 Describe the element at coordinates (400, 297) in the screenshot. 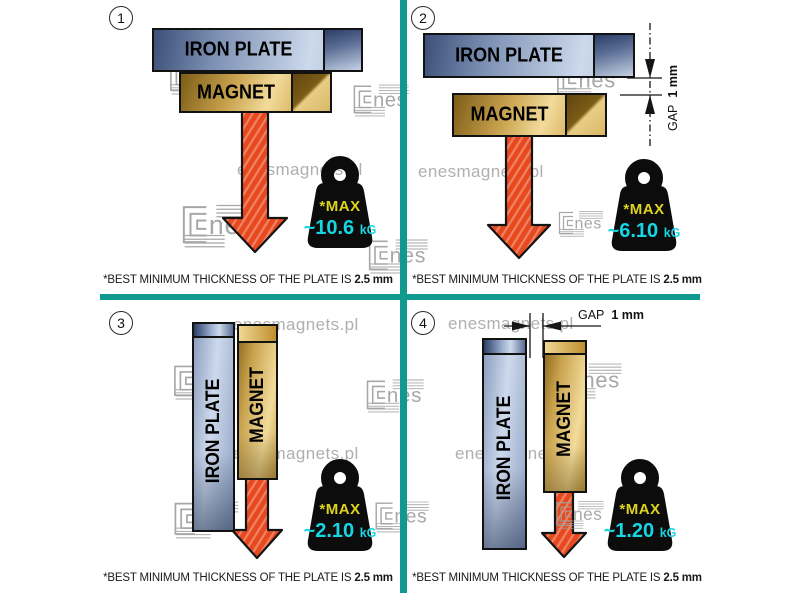

I see `horizontal-divider` at that location.